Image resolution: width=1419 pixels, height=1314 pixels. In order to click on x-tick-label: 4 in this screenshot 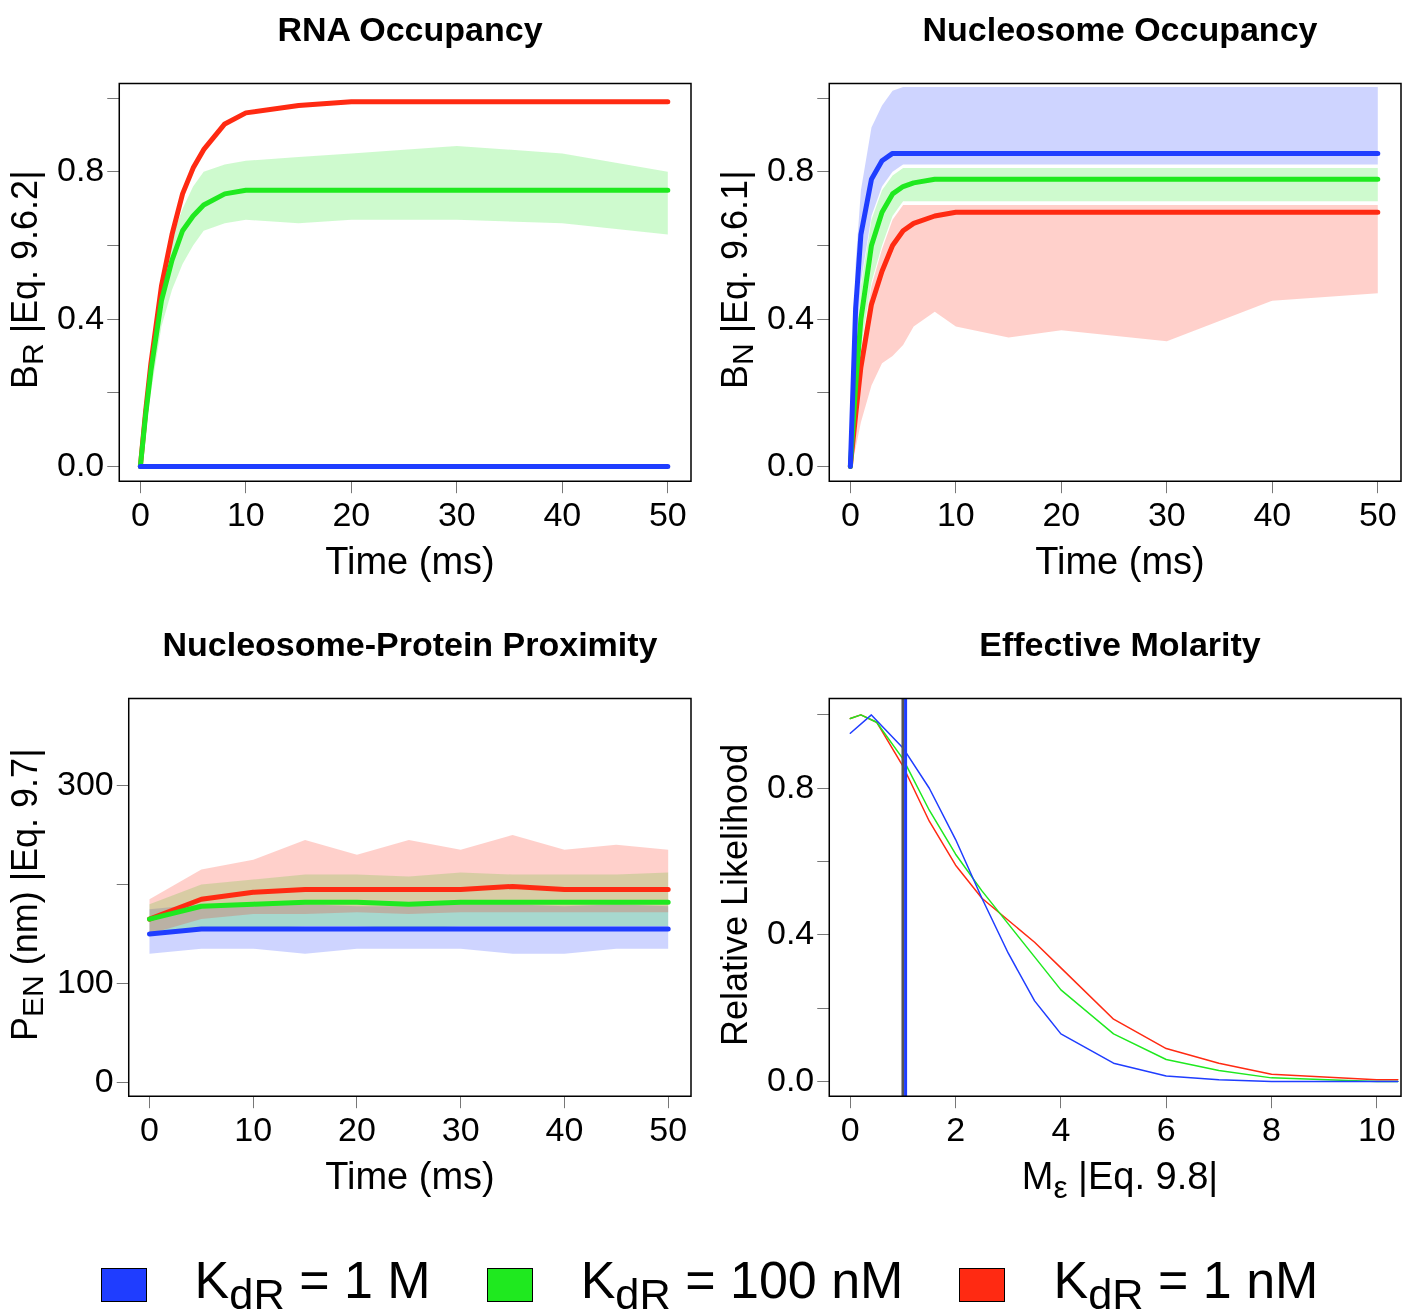, I will do `click(1061, 1128)`.